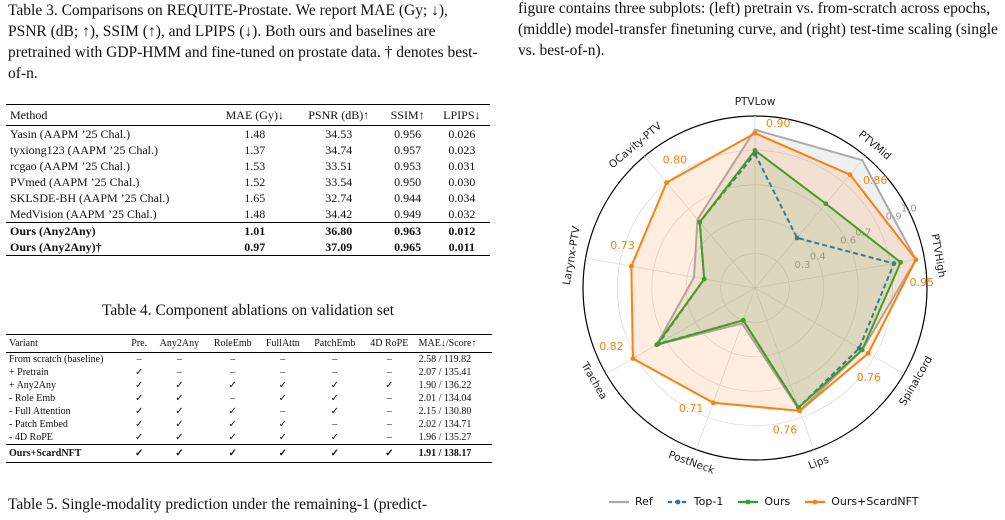 The image size is (1005, 520). What do you see at coordinates (445, 372) in the screenshot?
I see `table4-cell: 2.07 / 135.41` at bounding box center [445, 372].